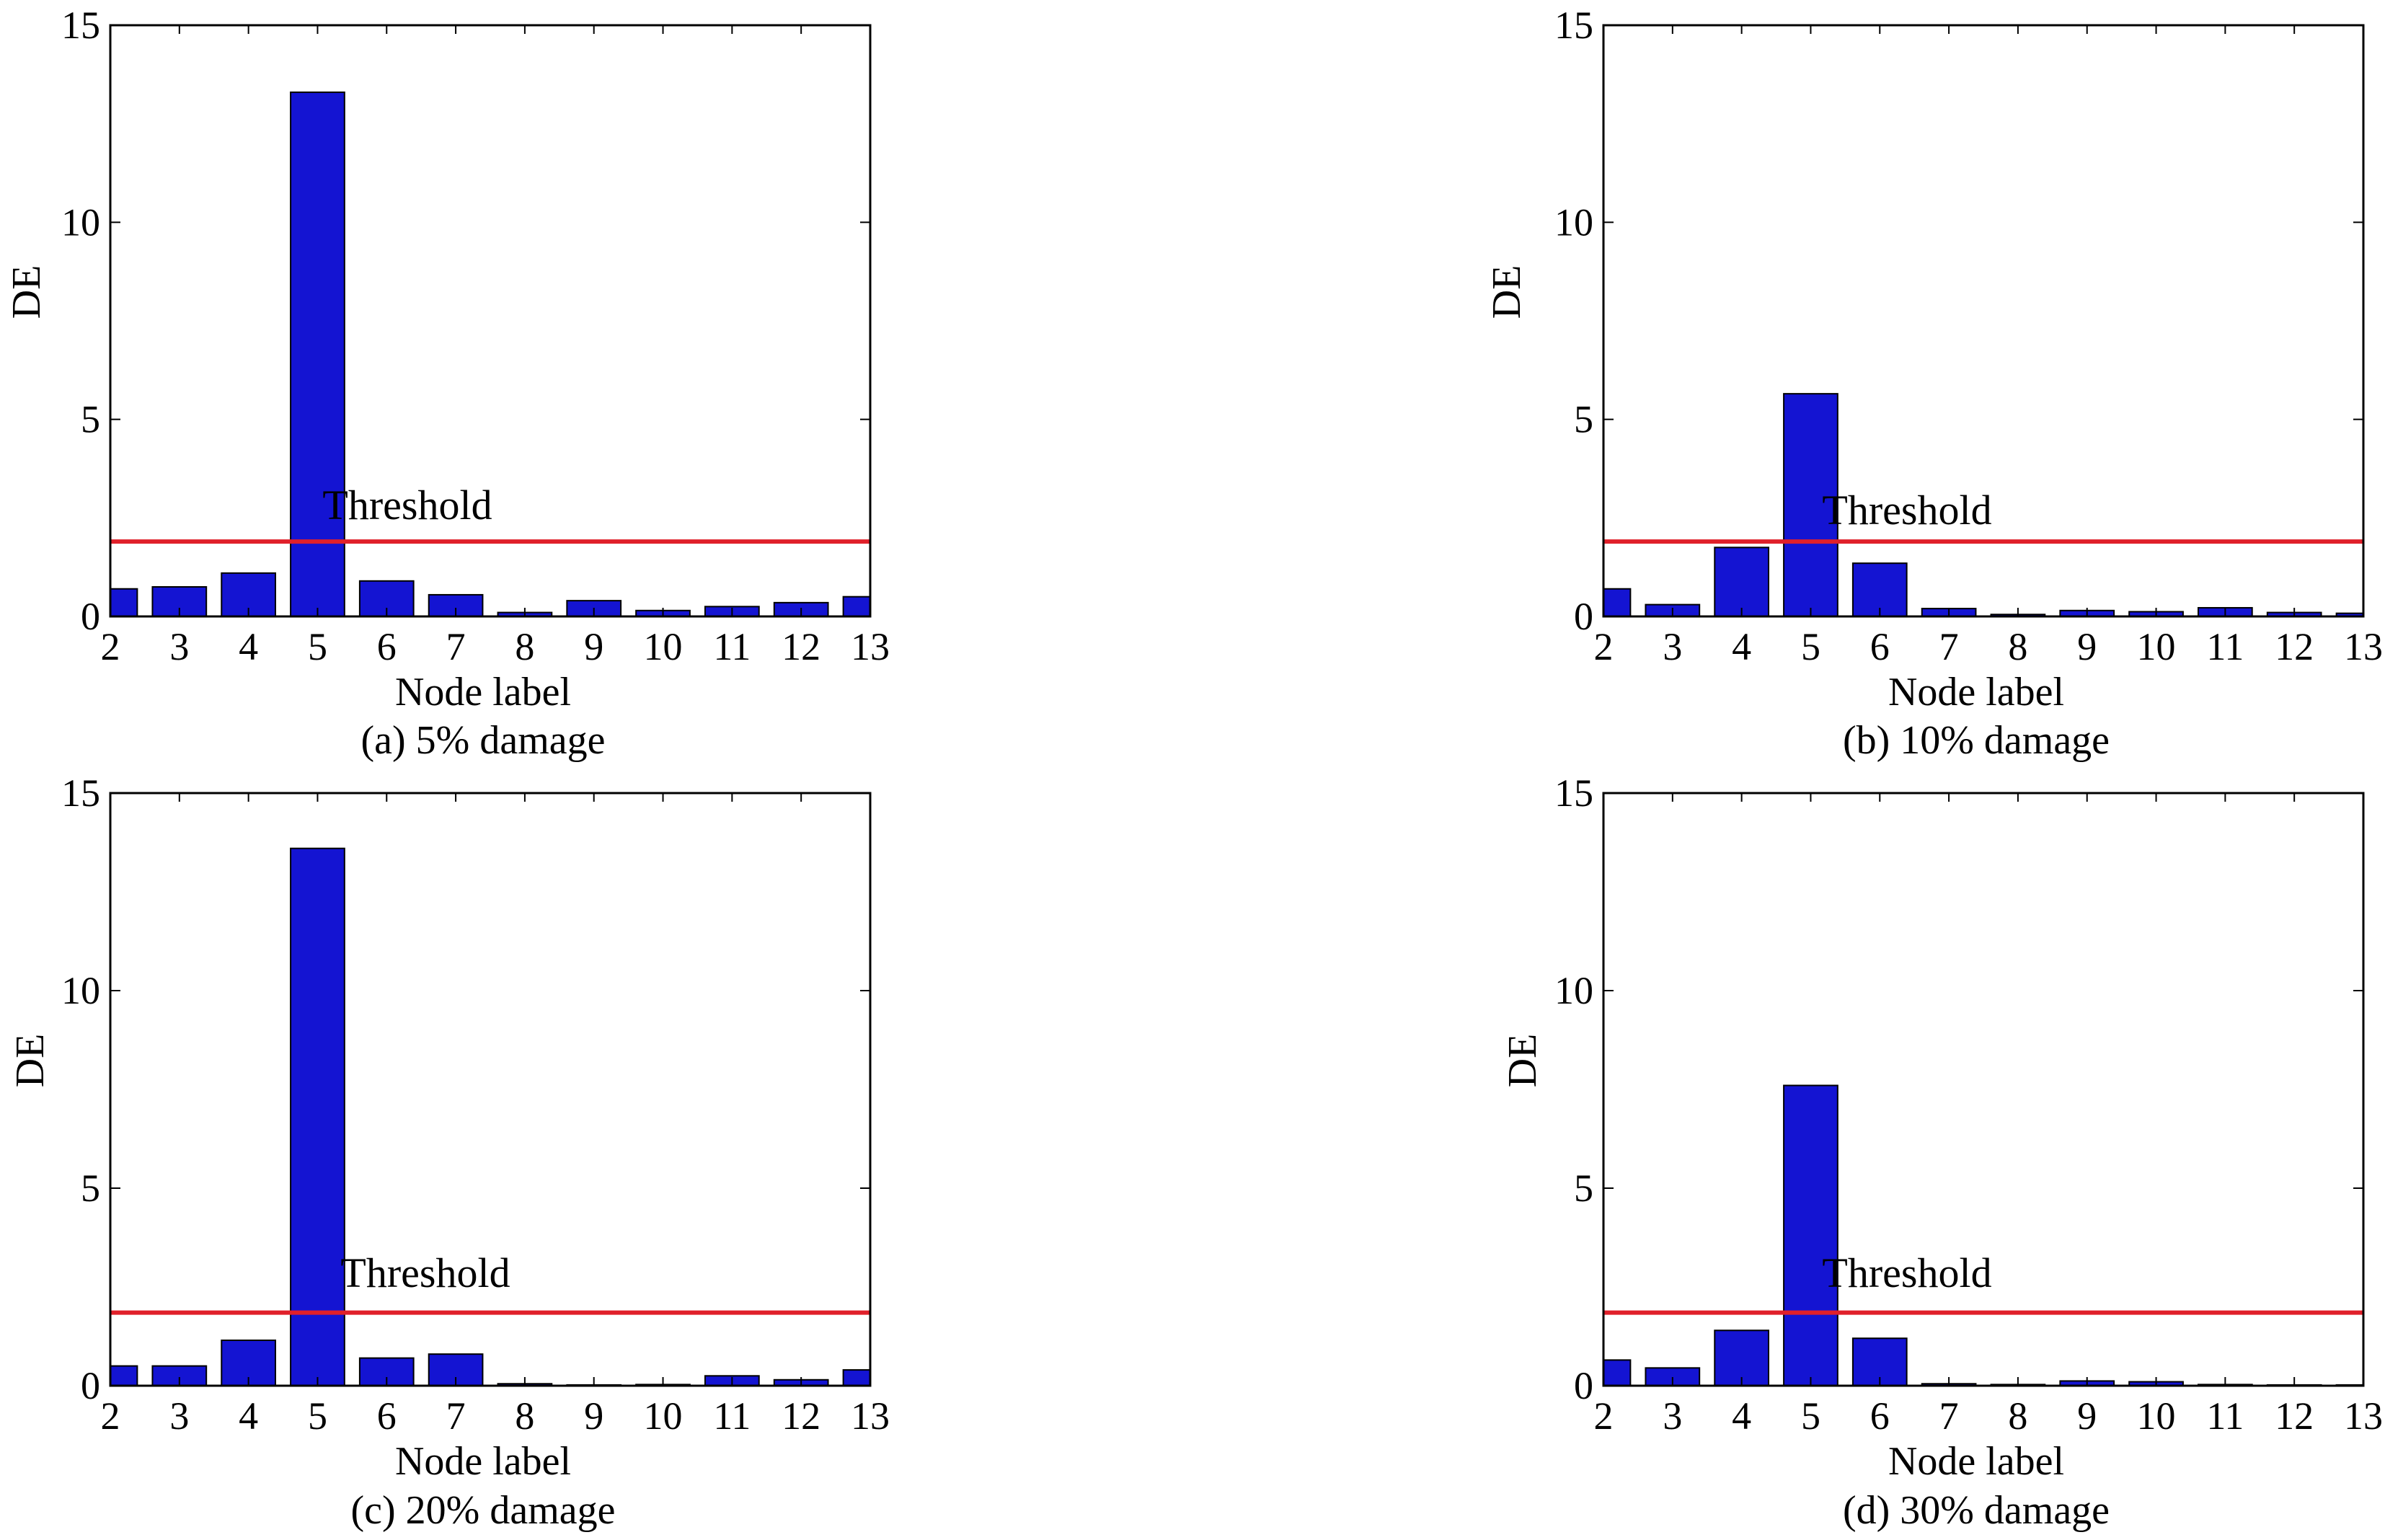 This screenshot has width=2385, height=1540. What do you see at coordinates (1977, 1510) in the screenshot?
I see `panel-caption: (d) 30% damage` at bounding box center [1977, 1510].